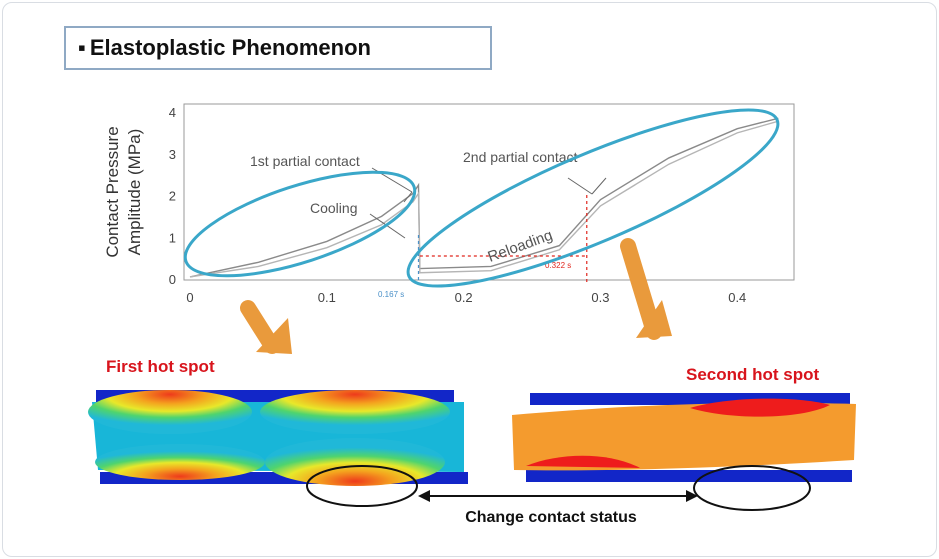  I want to click on second-bottom-plate, so click(689, 476).